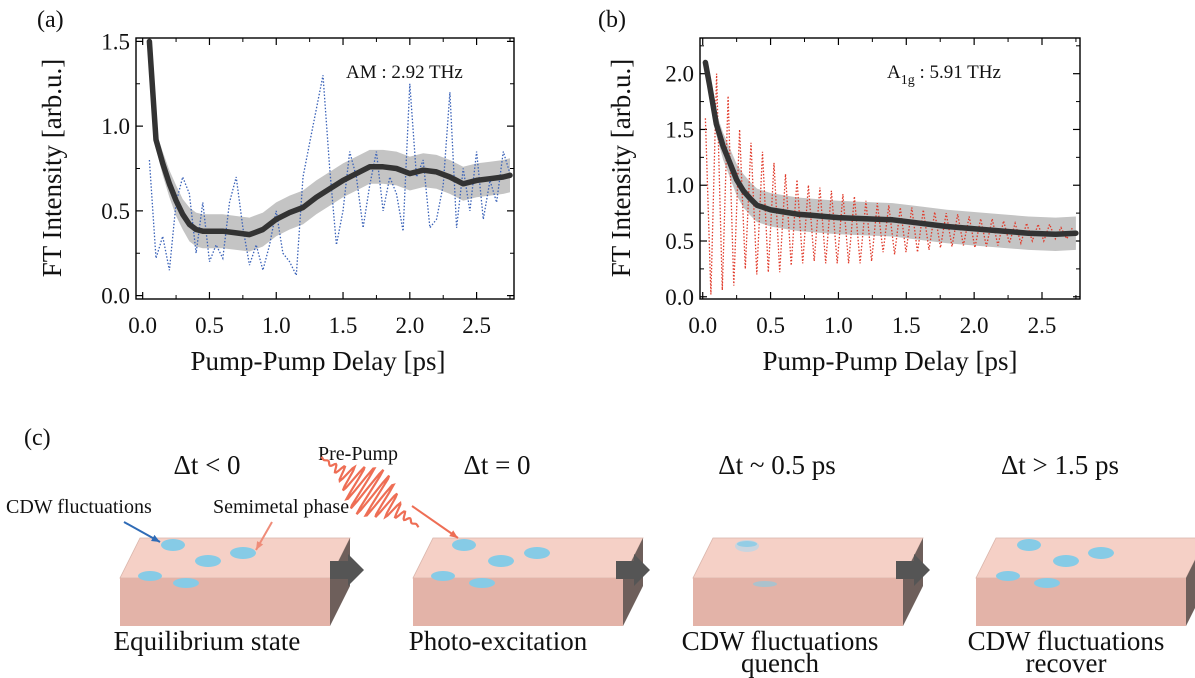 This screenshot has height=678, width=1195. What do you see at coordinates (225, 602) in the screenshot?
I see `slab-1-front` at bounding box center [225, 602].